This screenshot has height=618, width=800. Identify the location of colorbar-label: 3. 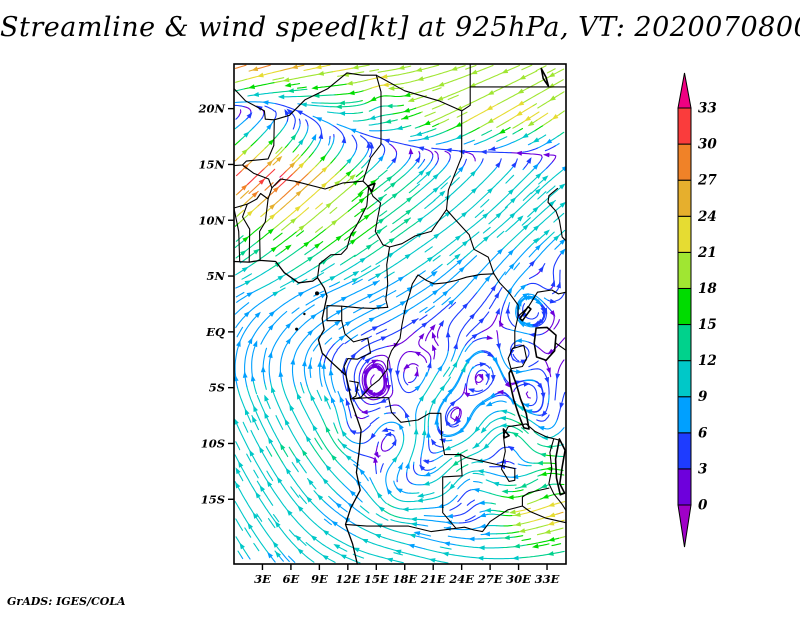
(702, 469).